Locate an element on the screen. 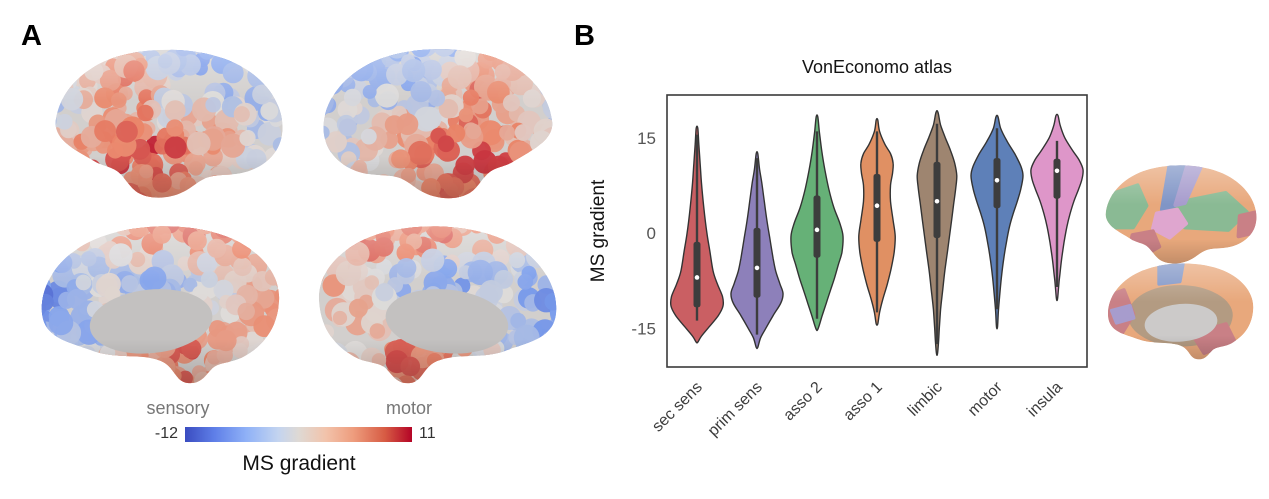  x-tick-label-motor: motor is located at coordinates (985, 398).